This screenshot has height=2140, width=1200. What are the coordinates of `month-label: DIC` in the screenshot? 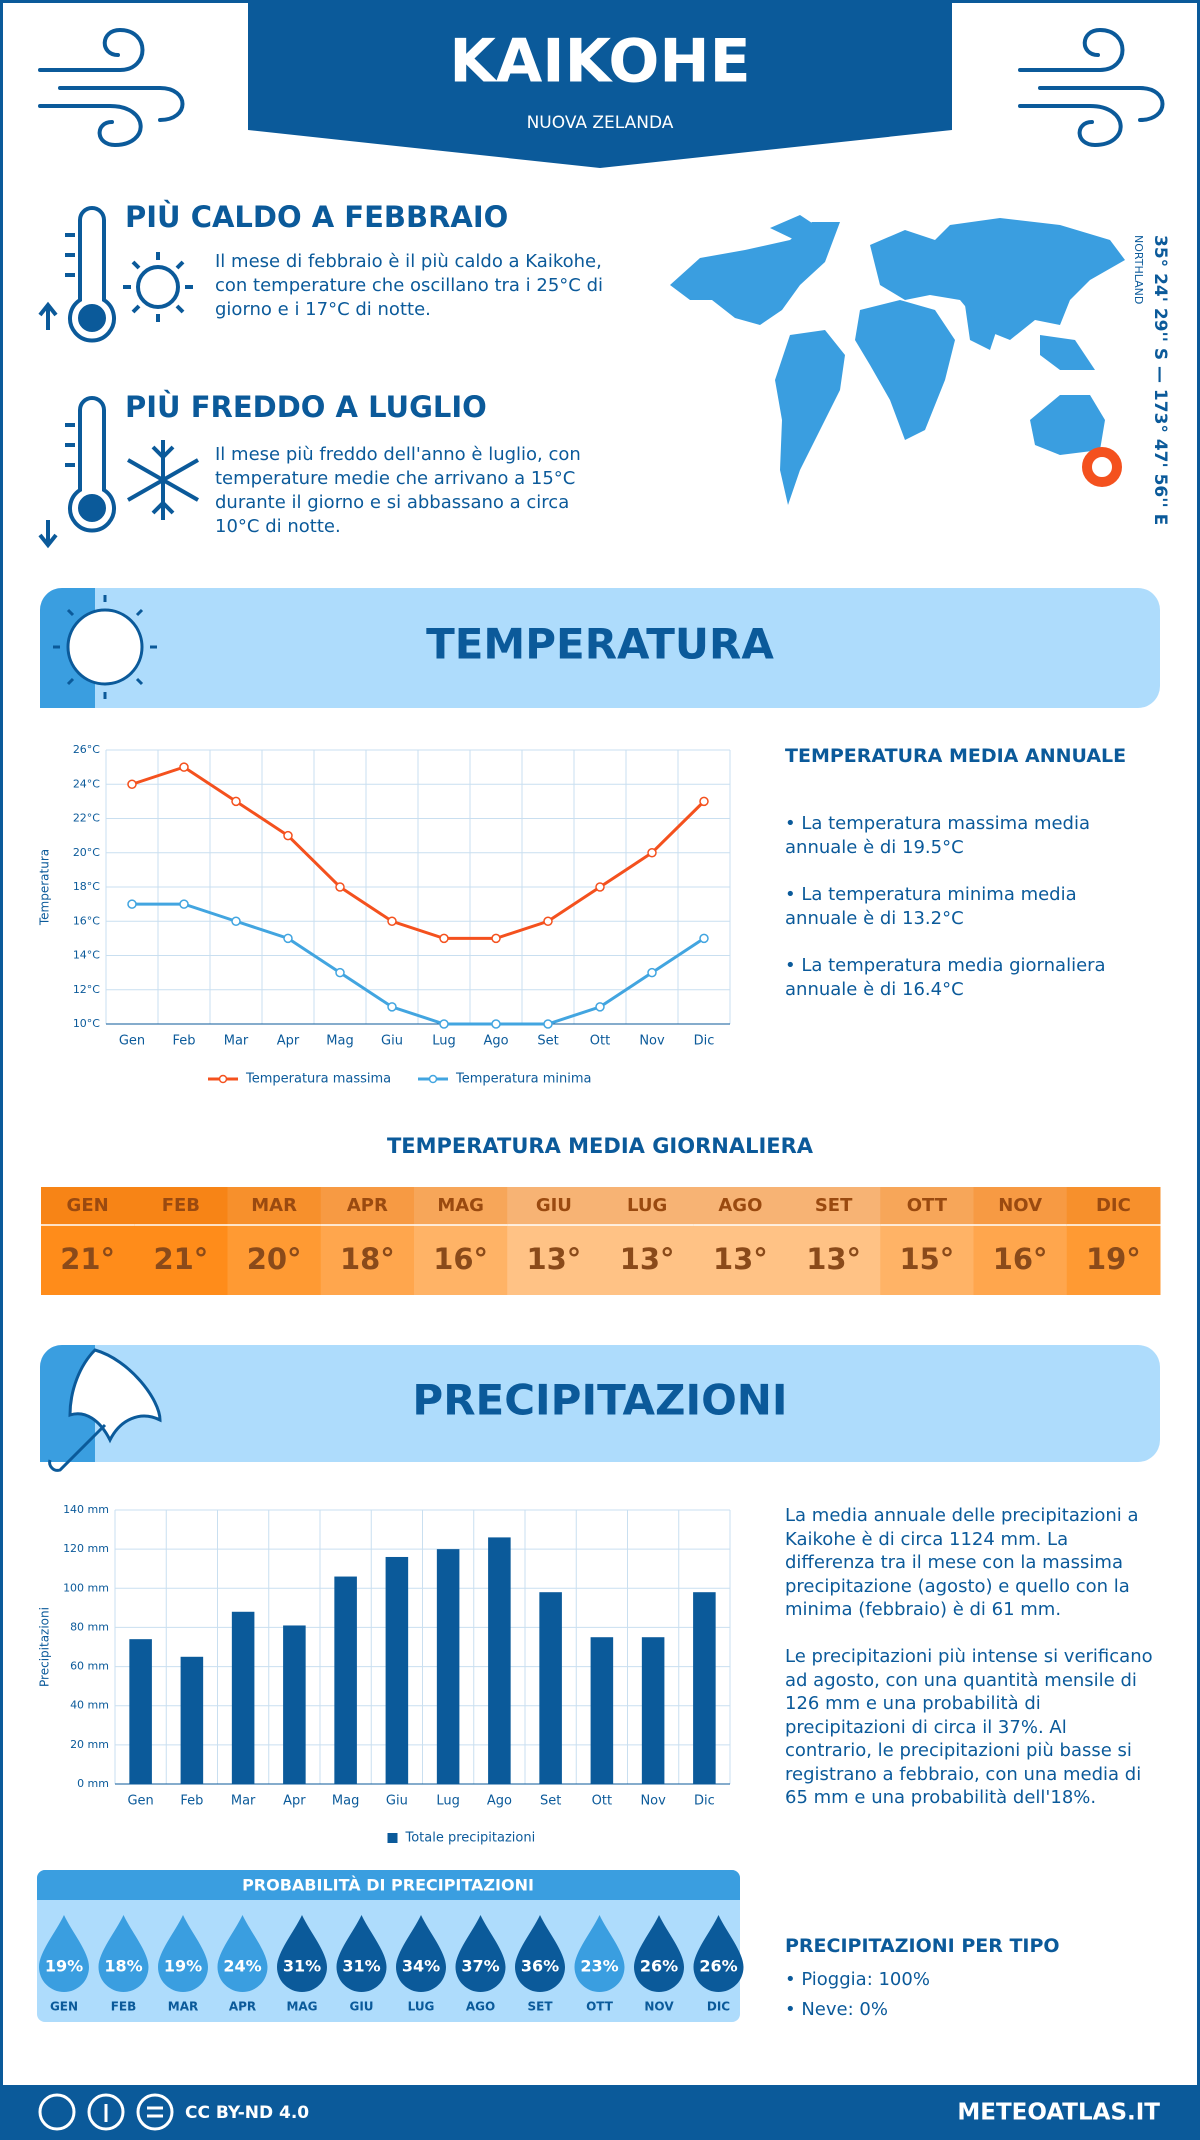 It's located at (1113, 1205).